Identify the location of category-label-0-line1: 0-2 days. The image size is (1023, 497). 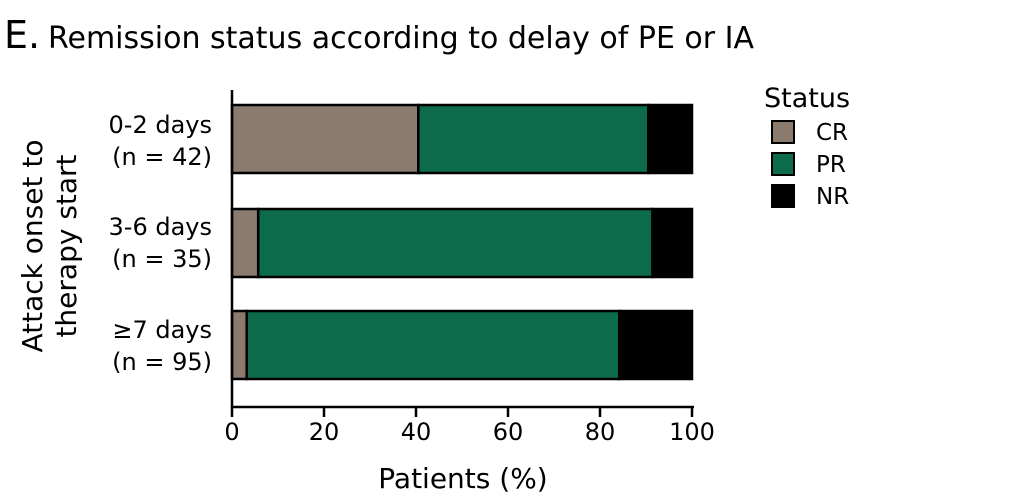
(160, 125).